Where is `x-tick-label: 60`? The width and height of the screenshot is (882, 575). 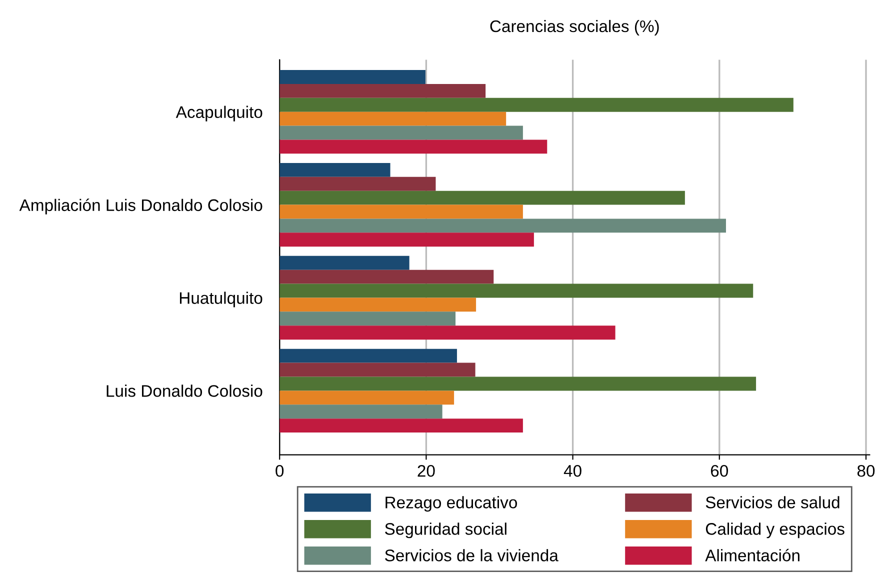
x-tick-label: 60 is located at coordinates (719, 470).